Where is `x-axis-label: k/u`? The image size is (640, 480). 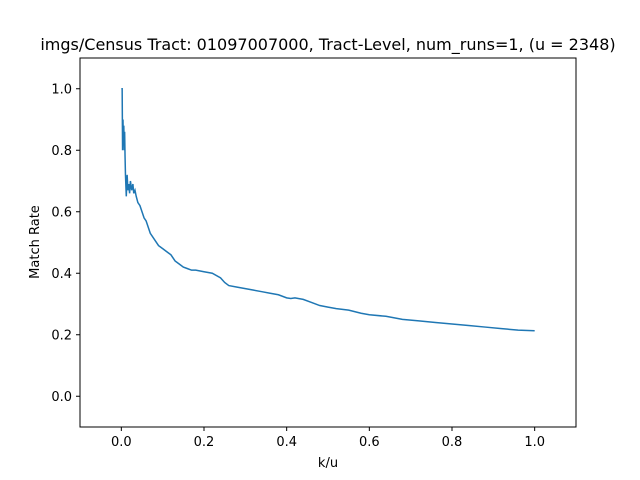
x-axis-label: k/u is located at coordinates (328, 463).